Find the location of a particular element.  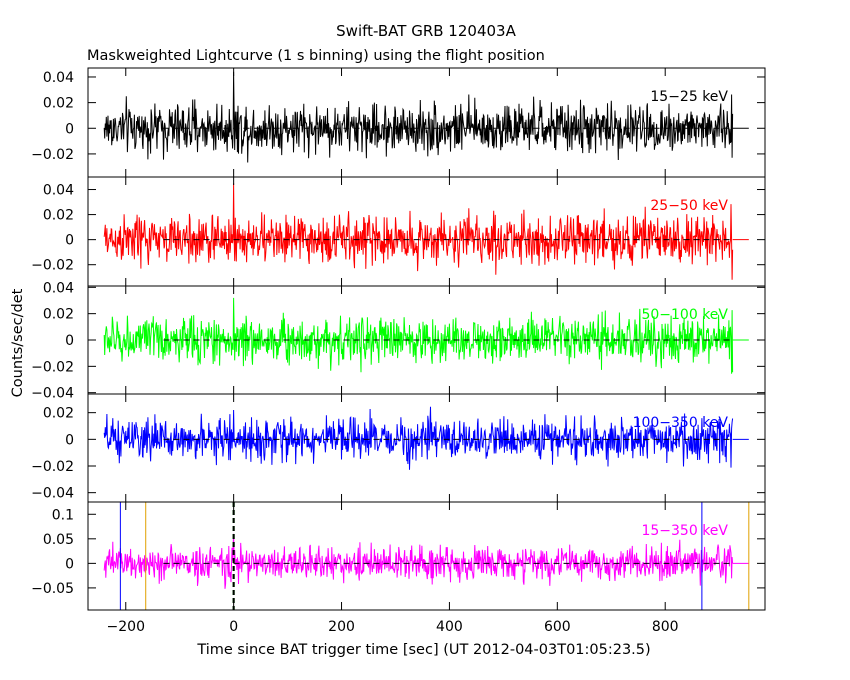

x-tick-label-2: 0 is located at coordinates (233, 627).